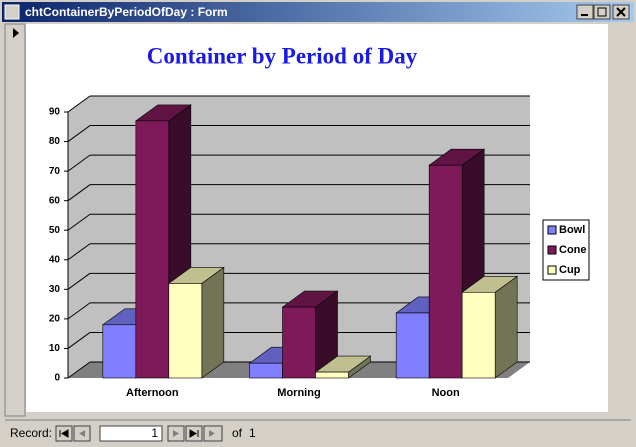  I want to click on record-of: of, so click(237, 433).